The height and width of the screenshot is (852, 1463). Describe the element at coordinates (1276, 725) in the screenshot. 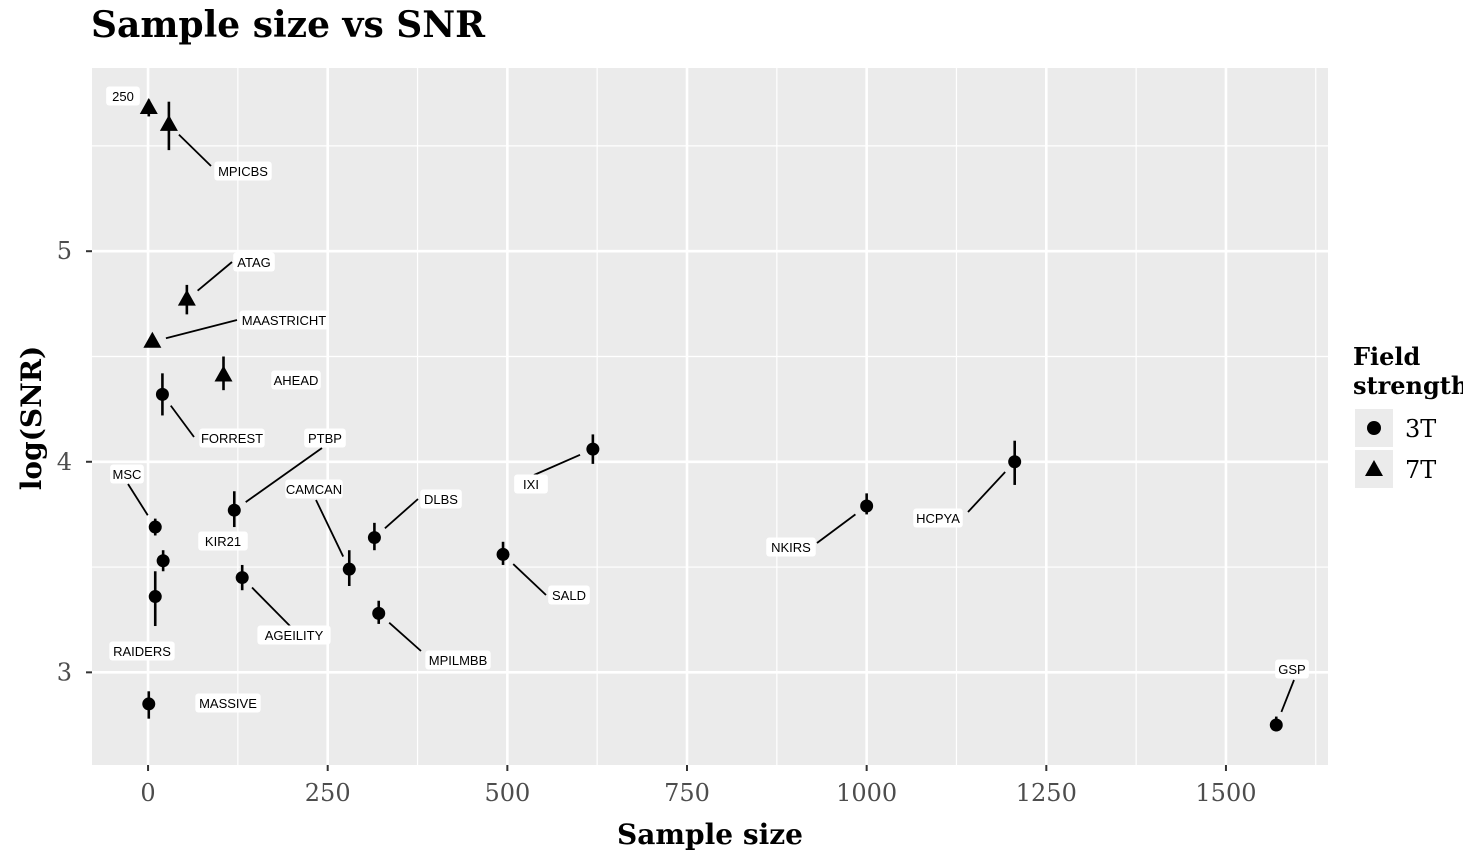

I see `point-gsp` at that location.